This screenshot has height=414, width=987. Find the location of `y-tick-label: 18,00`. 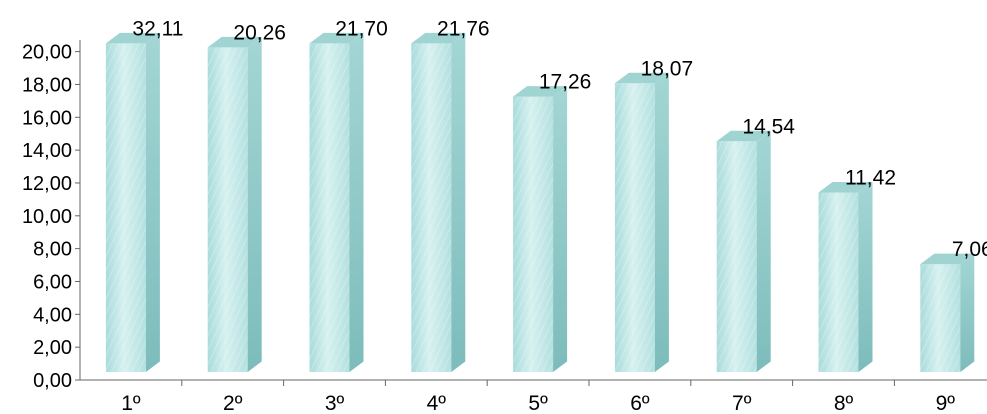

y-tick-label: 18,00 is located at coordinates (47, 85).